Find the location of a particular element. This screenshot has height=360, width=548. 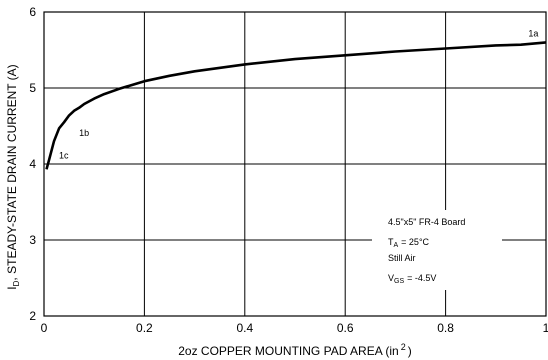

y-tick-label: 4 is located at coordinates (32, 164).